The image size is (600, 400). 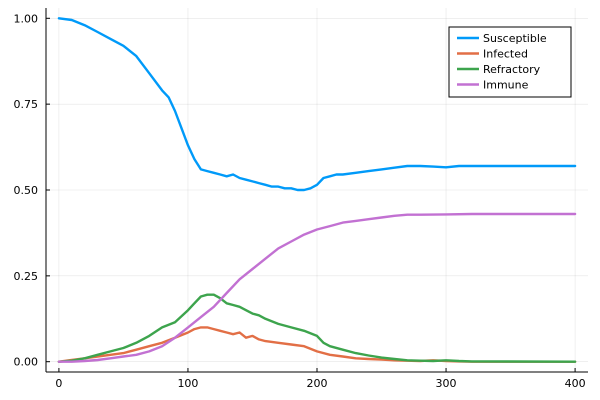 I want to click on x-tick-label: 100, so click(x=187, y=383).